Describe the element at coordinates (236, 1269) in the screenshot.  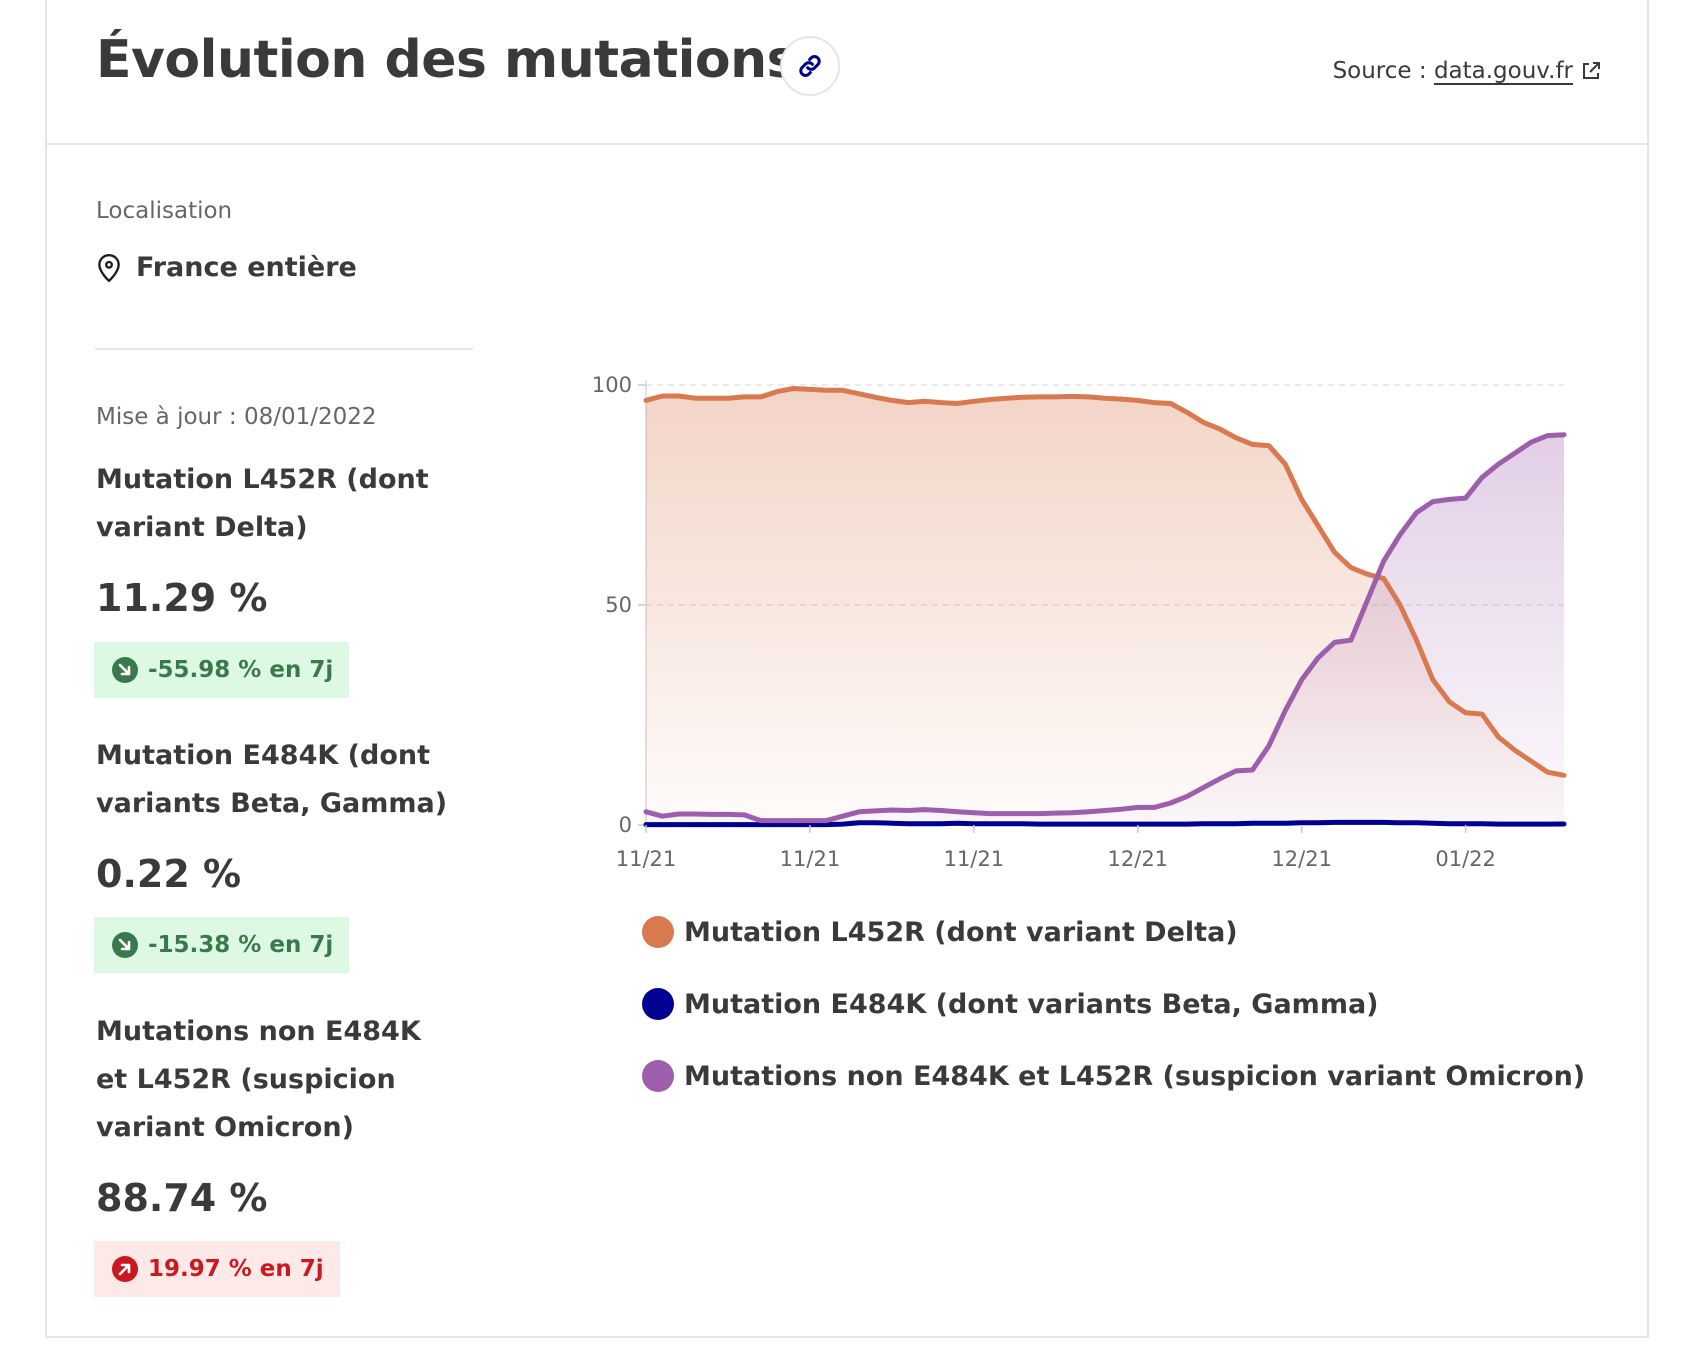
I see `trend-text-omicron: 19.97 % en 7j` at that location.